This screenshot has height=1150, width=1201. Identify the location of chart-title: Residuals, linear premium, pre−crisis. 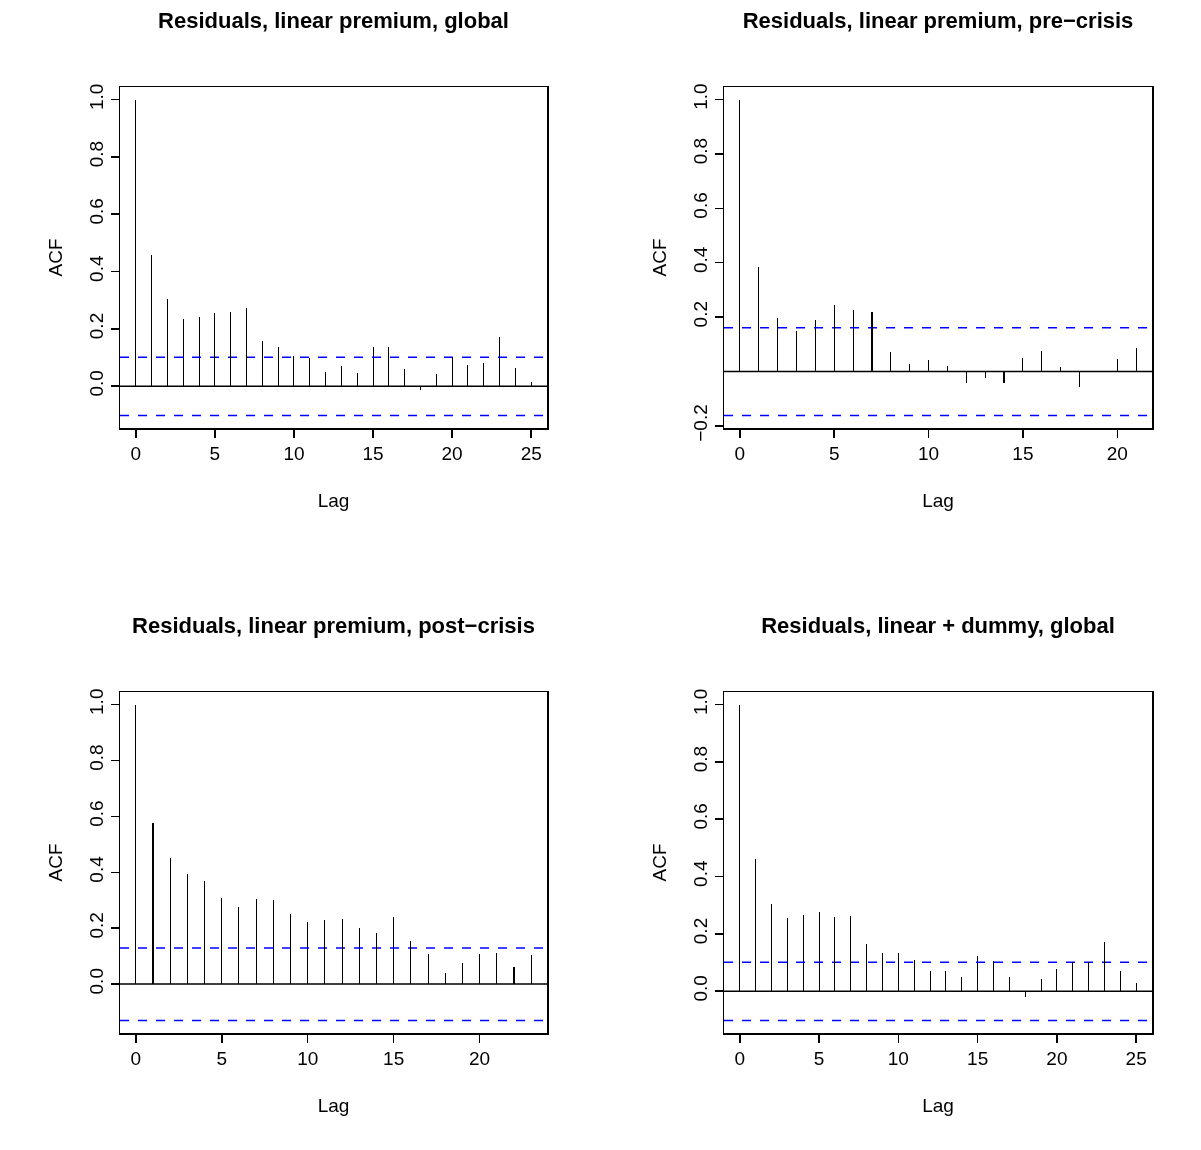
(938, 20).